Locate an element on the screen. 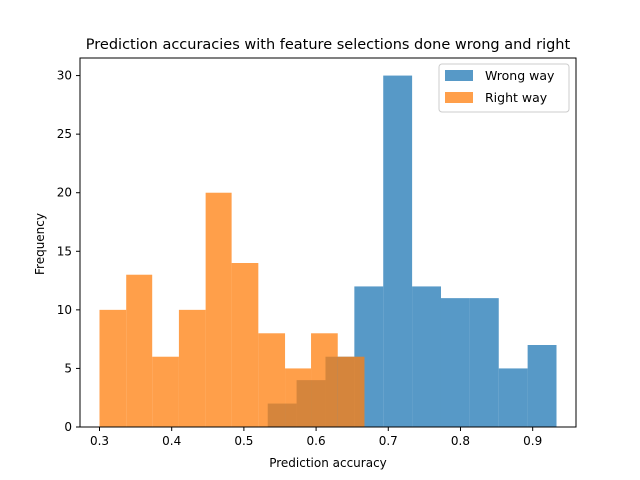  y-tick-label: 0 is located at coordinates (68, 427).